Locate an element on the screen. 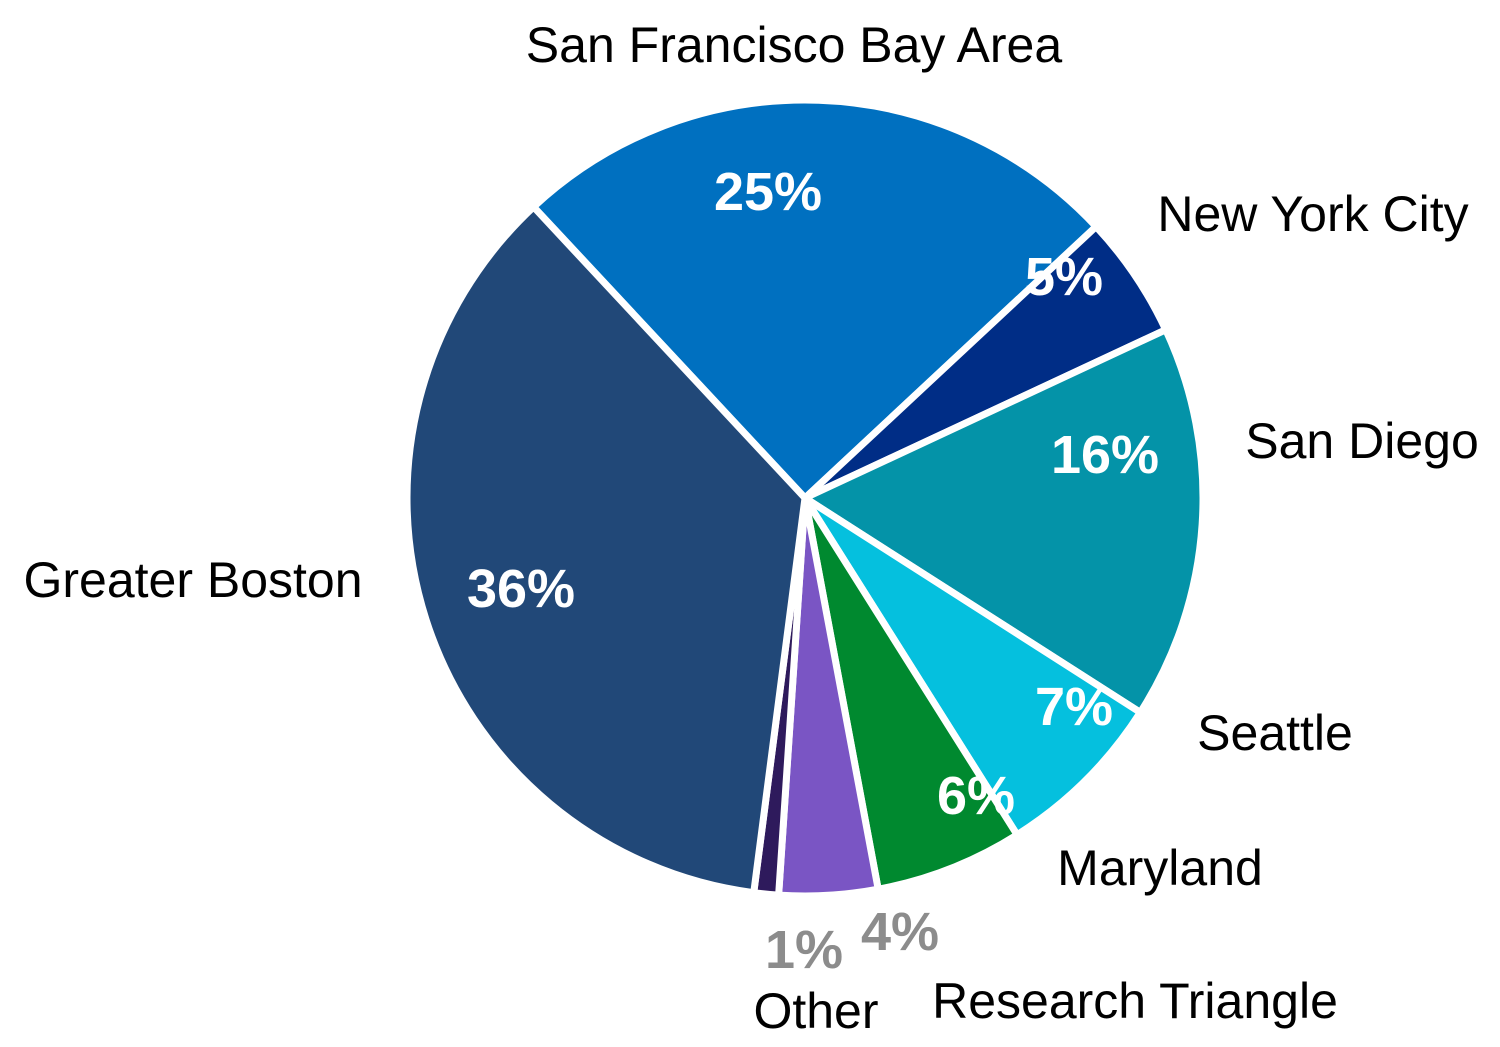 The height and width of the screenshot is (1047, 1500). category-label-greater-boston: Greater Boston is located at coordinates (192, 580).